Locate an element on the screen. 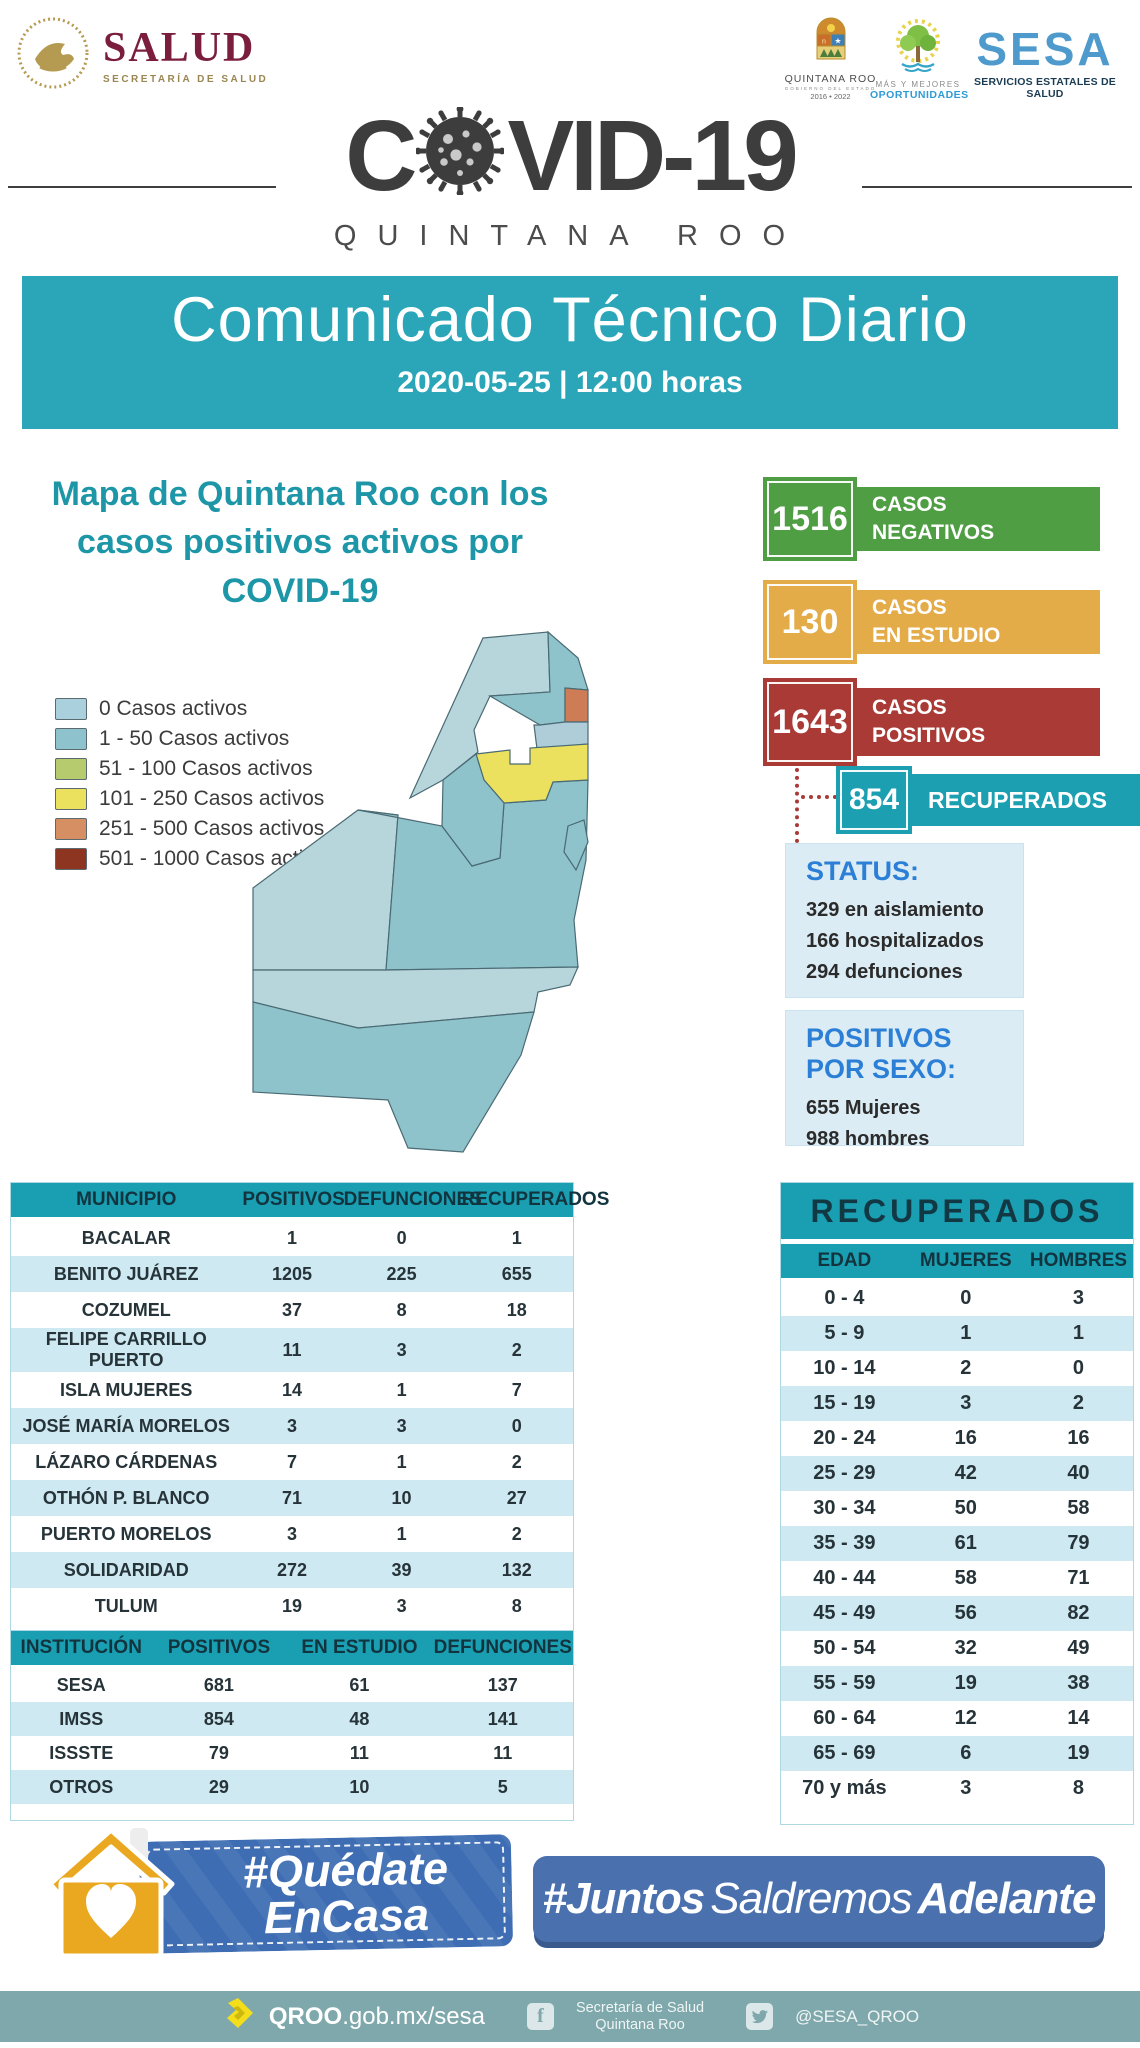 This screenshot has height=2048, width=1140. salud-title: SALUD is located at coordinates (179, 47).